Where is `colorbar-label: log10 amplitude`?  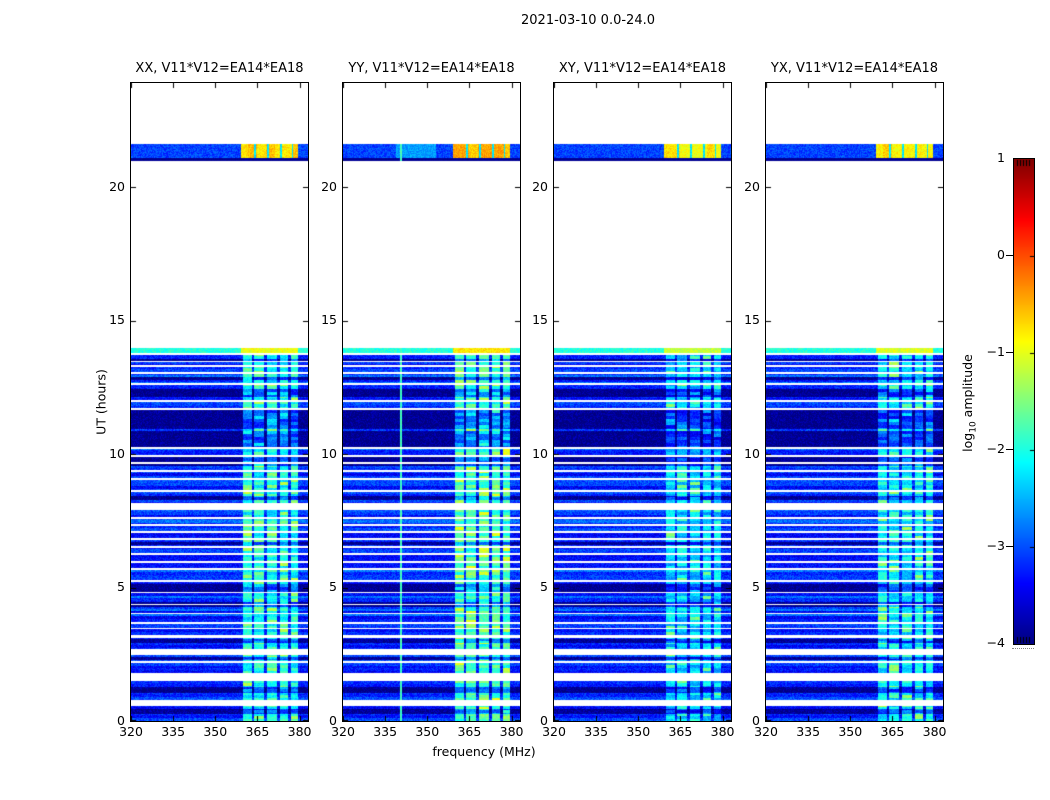 colorbar-label: log10 amplitude is located at coordinates (969, 403).